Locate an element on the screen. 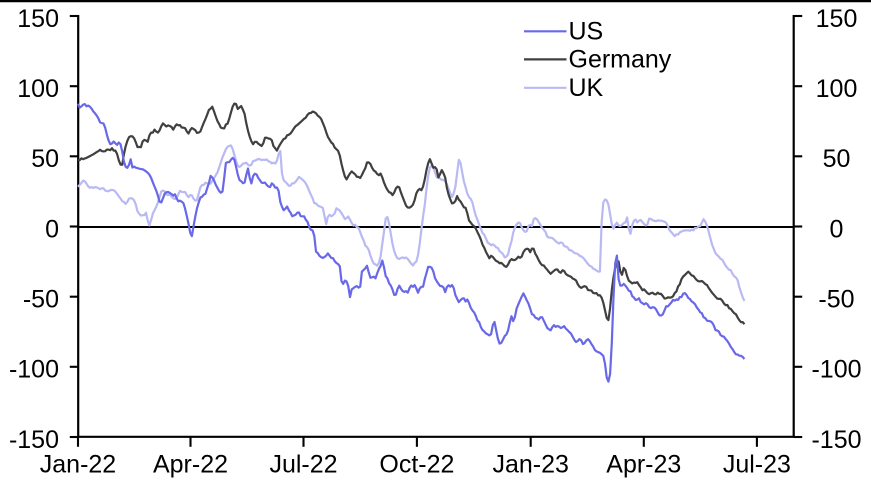 This screenshot has width=871, height=487. svg-text: Jul-23 is located at coordinates (757, 465).